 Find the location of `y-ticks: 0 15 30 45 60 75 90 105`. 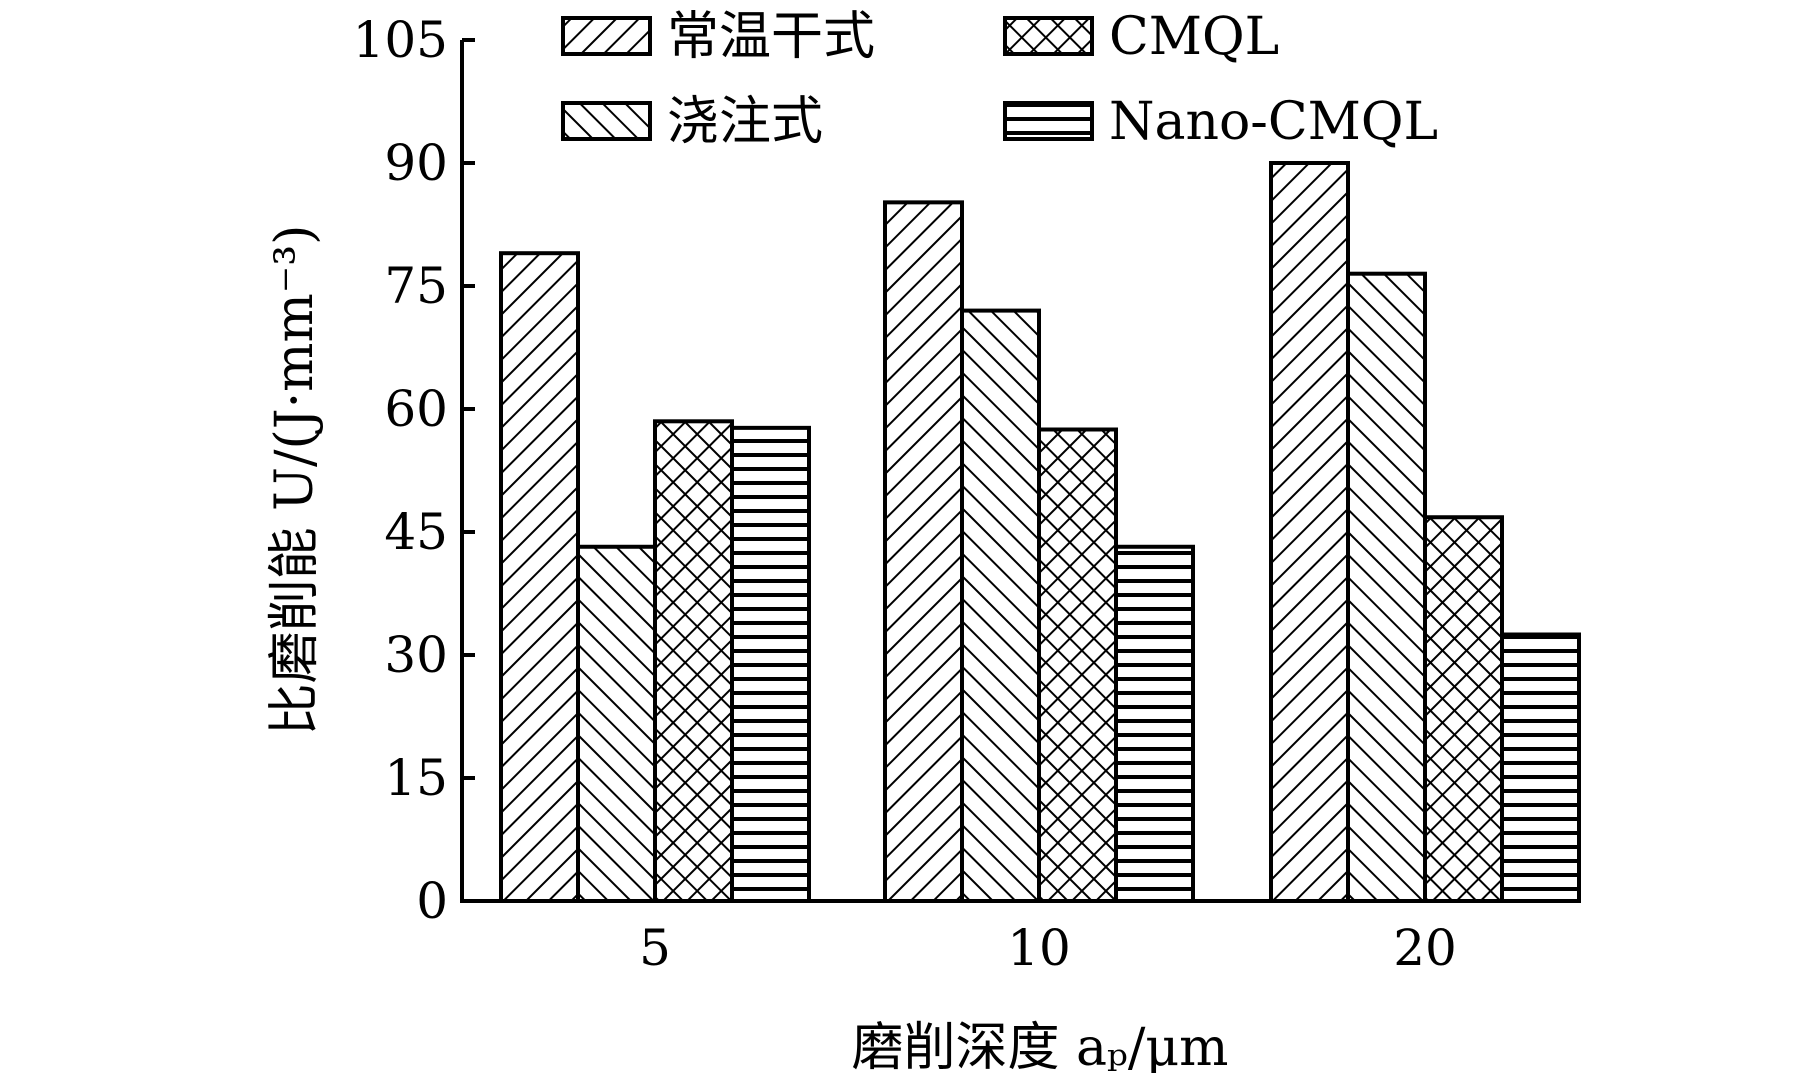

y-ticks: 0 15 30 45 60 75 90 105 is located at coordinates (414, 470).